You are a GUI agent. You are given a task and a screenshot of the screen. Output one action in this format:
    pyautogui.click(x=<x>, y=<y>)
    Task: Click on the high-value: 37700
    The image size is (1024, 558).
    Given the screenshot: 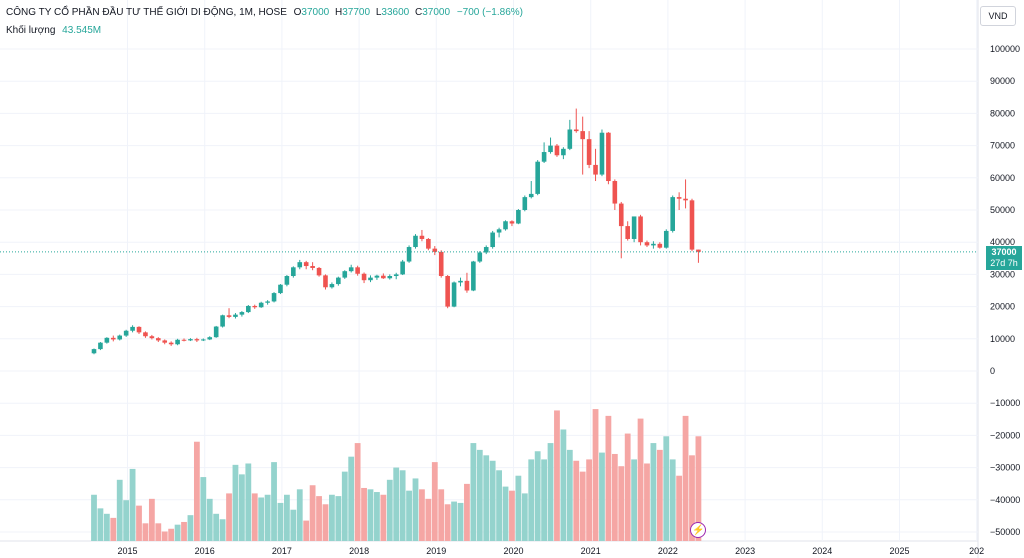 What is the action you would take?
    pyautogui.click(x=356, y=12)
    